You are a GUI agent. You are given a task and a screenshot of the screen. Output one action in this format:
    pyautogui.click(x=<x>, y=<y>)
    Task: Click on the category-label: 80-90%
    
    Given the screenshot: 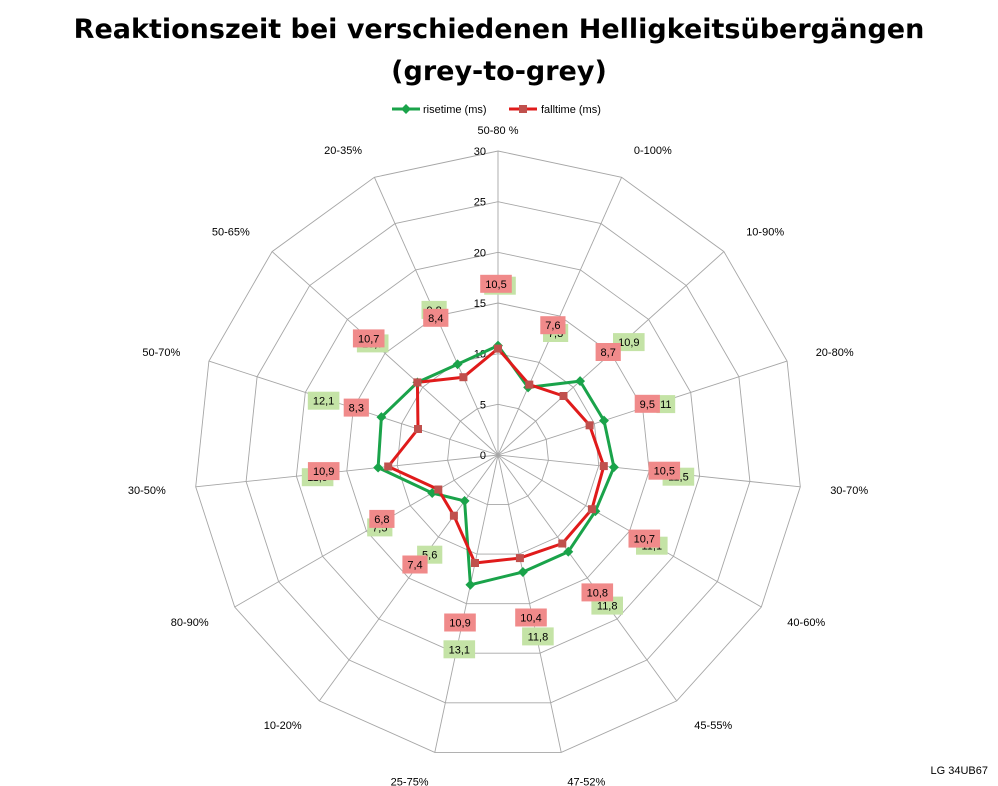 What is the action you would take?
    pyautogui.click(x=190, y=623)
    